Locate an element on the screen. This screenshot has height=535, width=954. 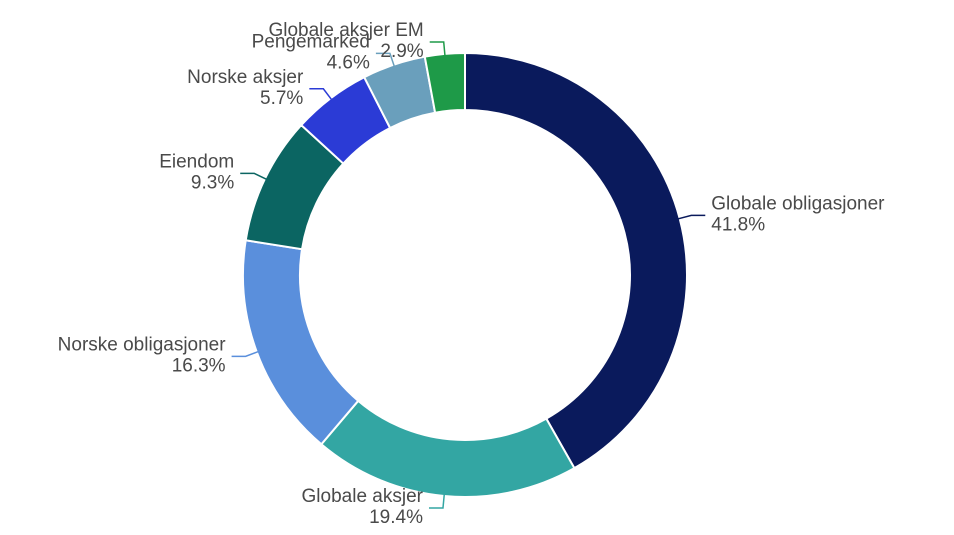
slice-value-label: 19.4% is located at coordinates (396, 517).